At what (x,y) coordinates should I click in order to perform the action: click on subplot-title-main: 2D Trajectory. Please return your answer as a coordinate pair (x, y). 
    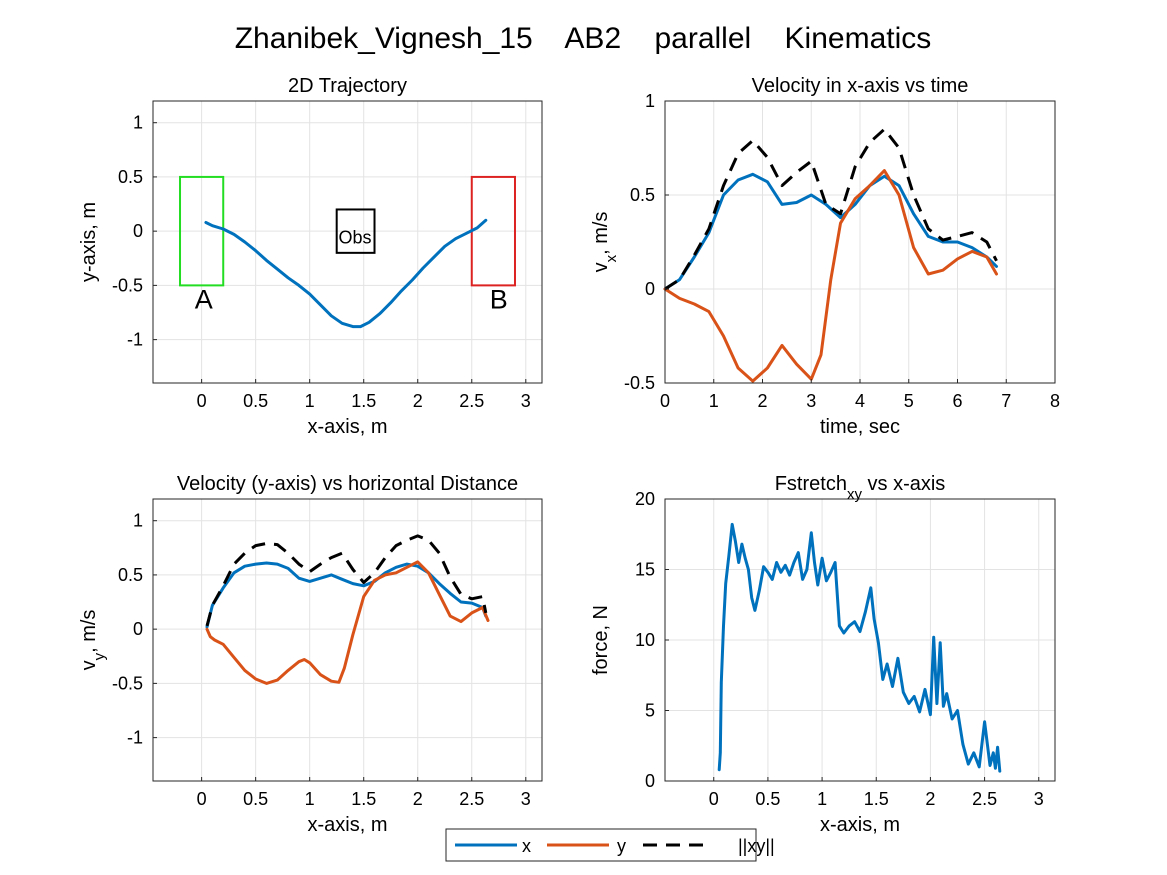
    Looking at the image, I should click on (347, 86).